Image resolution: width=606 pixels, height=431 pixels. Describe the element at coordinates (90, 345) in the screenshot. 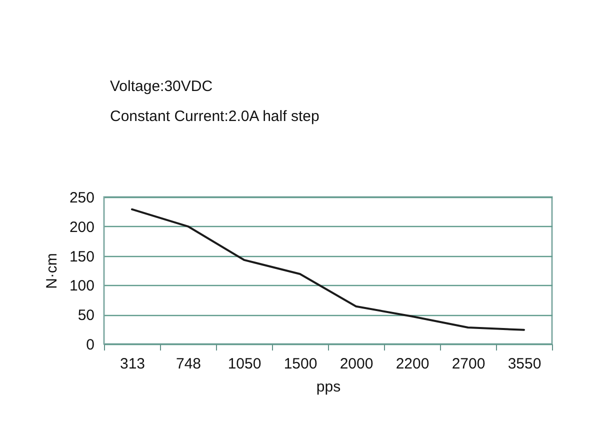

I see `y-tick-label: 0` at that location.